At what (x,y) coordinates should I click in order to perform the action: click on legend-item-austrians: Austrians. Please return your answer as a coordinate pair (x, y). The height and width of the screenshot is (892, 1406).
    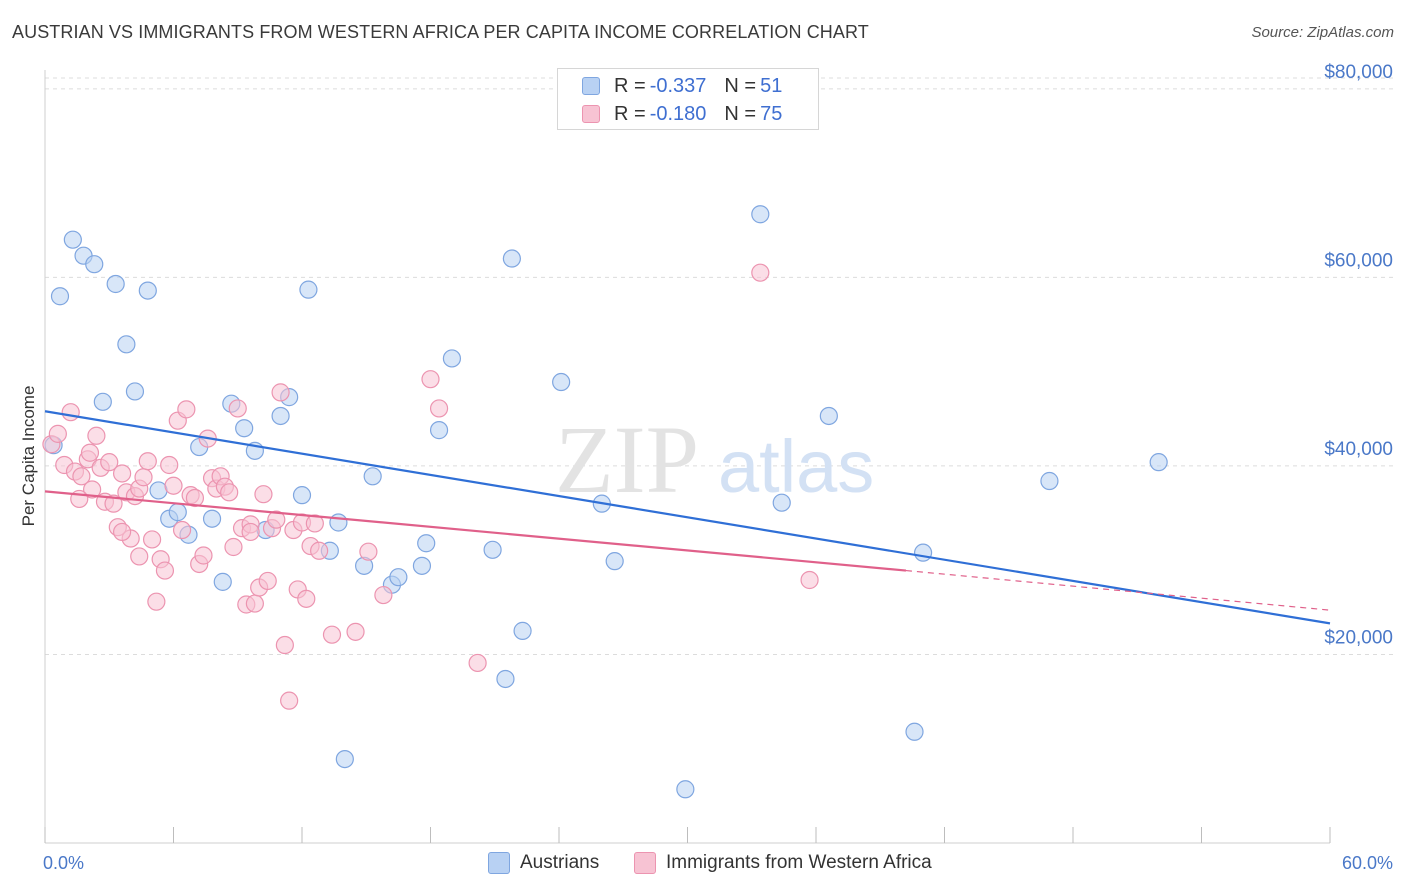
    Looking at the image, I should click on (543, 863).